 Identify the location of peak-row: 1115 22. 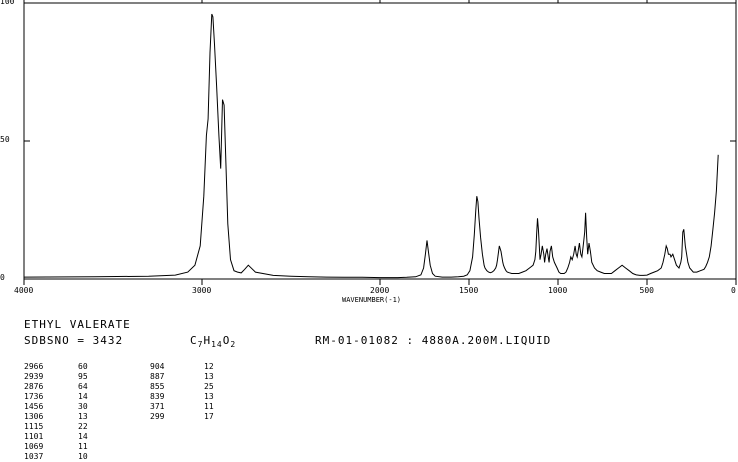
(56, 427).